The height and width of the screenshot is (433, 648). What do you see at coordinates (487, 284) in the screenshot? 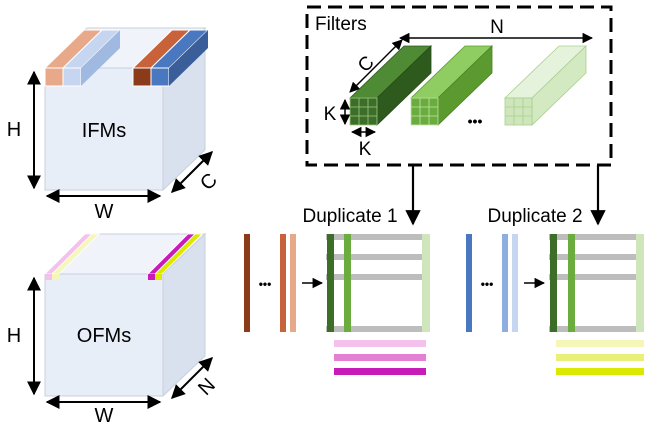
I see `dup2-input-ellipsis: •••` at bounding box center [487, 284].